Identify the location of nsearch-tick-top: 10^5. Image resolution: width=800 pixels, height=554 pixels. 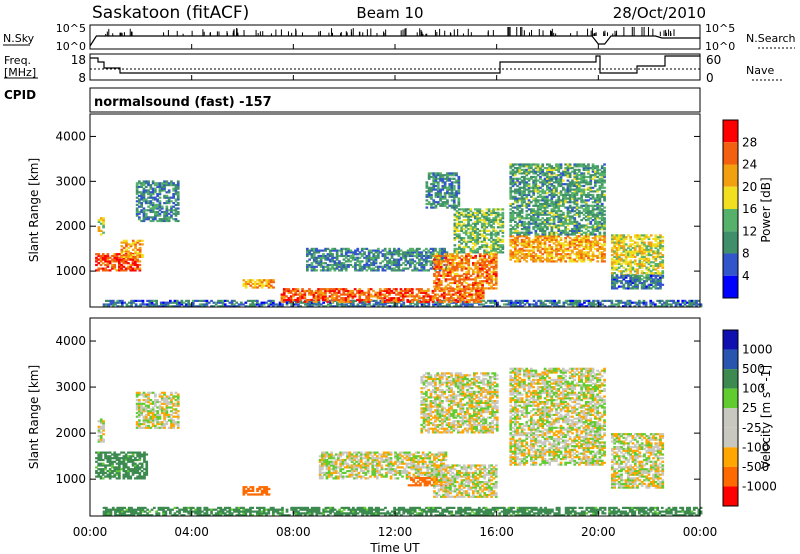
(720, 28).